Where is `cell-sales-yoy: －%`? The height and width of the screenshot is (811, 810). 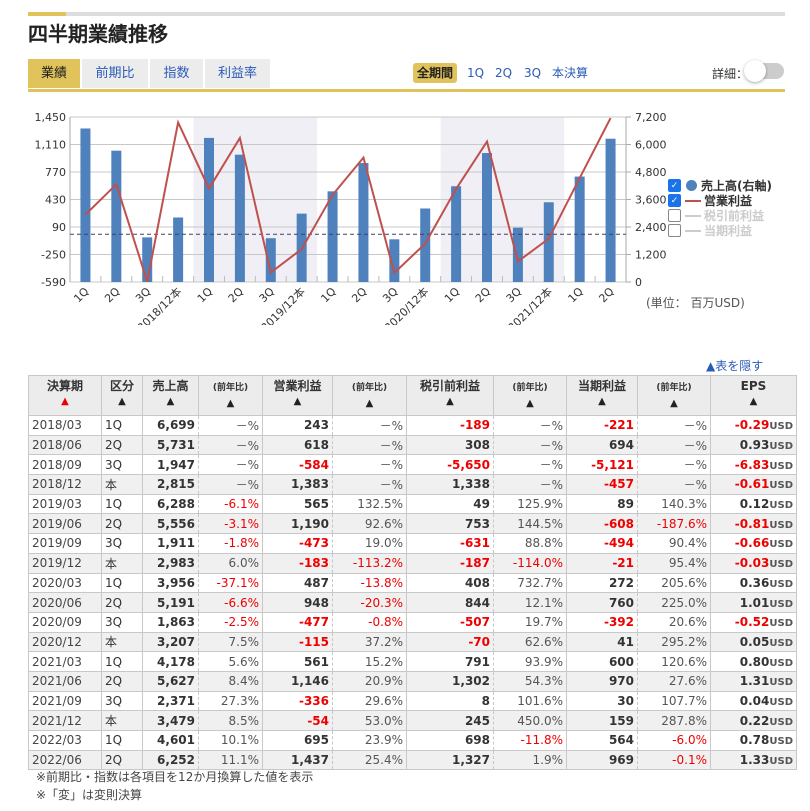
cell-sales-yoy: －% is located at coordinates (230, 484).